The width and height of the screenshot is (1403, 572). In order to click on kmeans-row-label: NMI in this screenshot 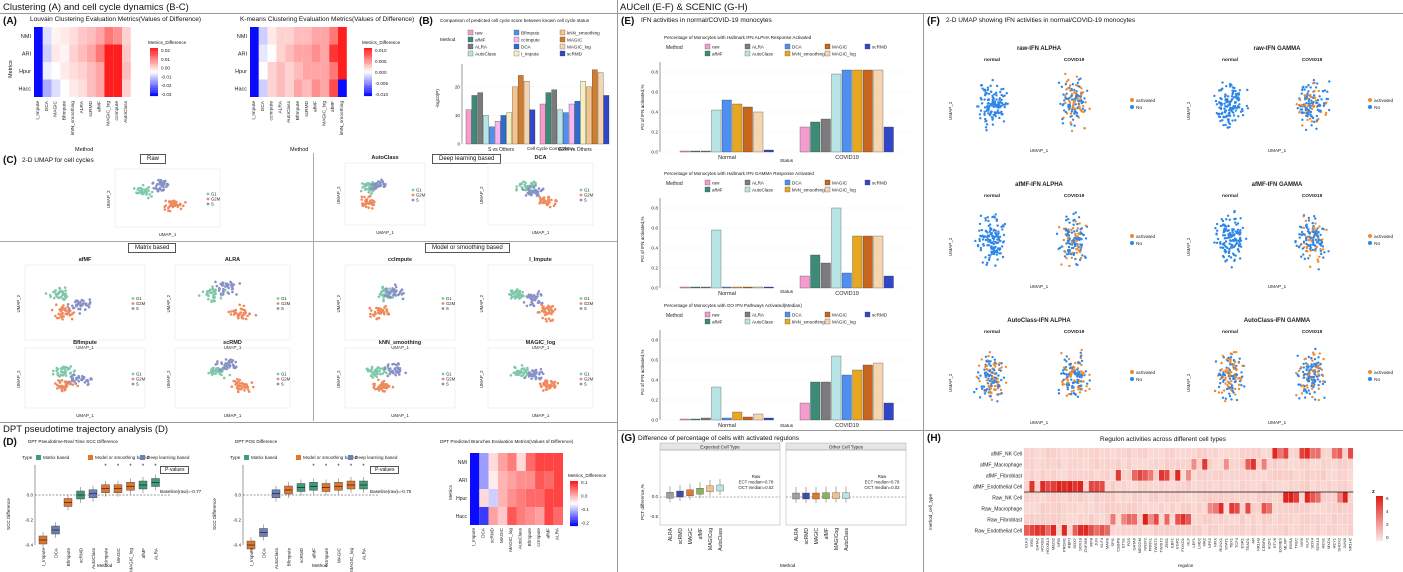, I will do `click(242, 37)`.